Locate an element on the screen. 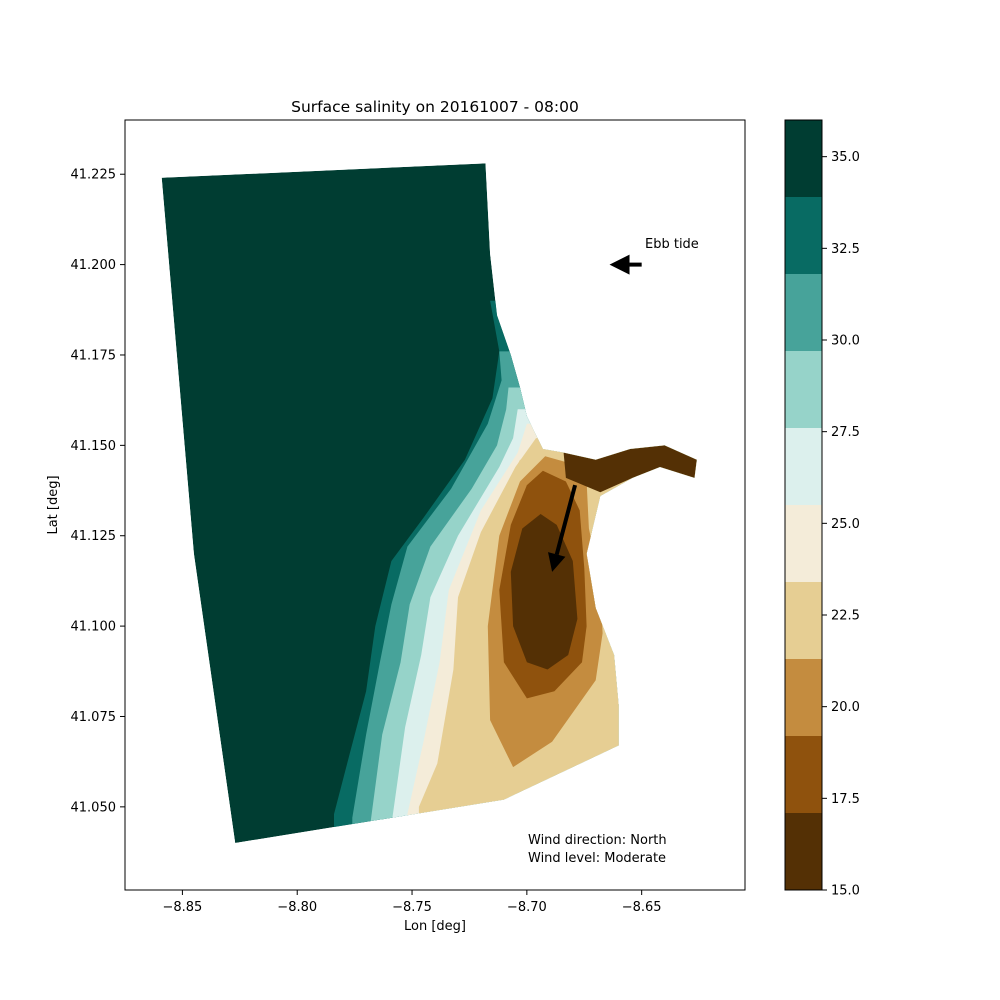 The image size is (1000, 1000). colorbar-tick-label: 15.0 is located at coordinates (845, 891).